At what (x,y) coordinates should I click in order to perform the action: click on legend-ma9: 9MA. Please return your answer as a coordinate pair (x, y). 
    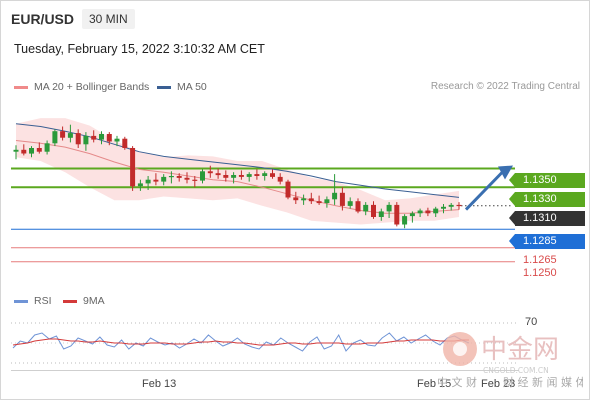
    Looking at the image, I should click on (84, 301).